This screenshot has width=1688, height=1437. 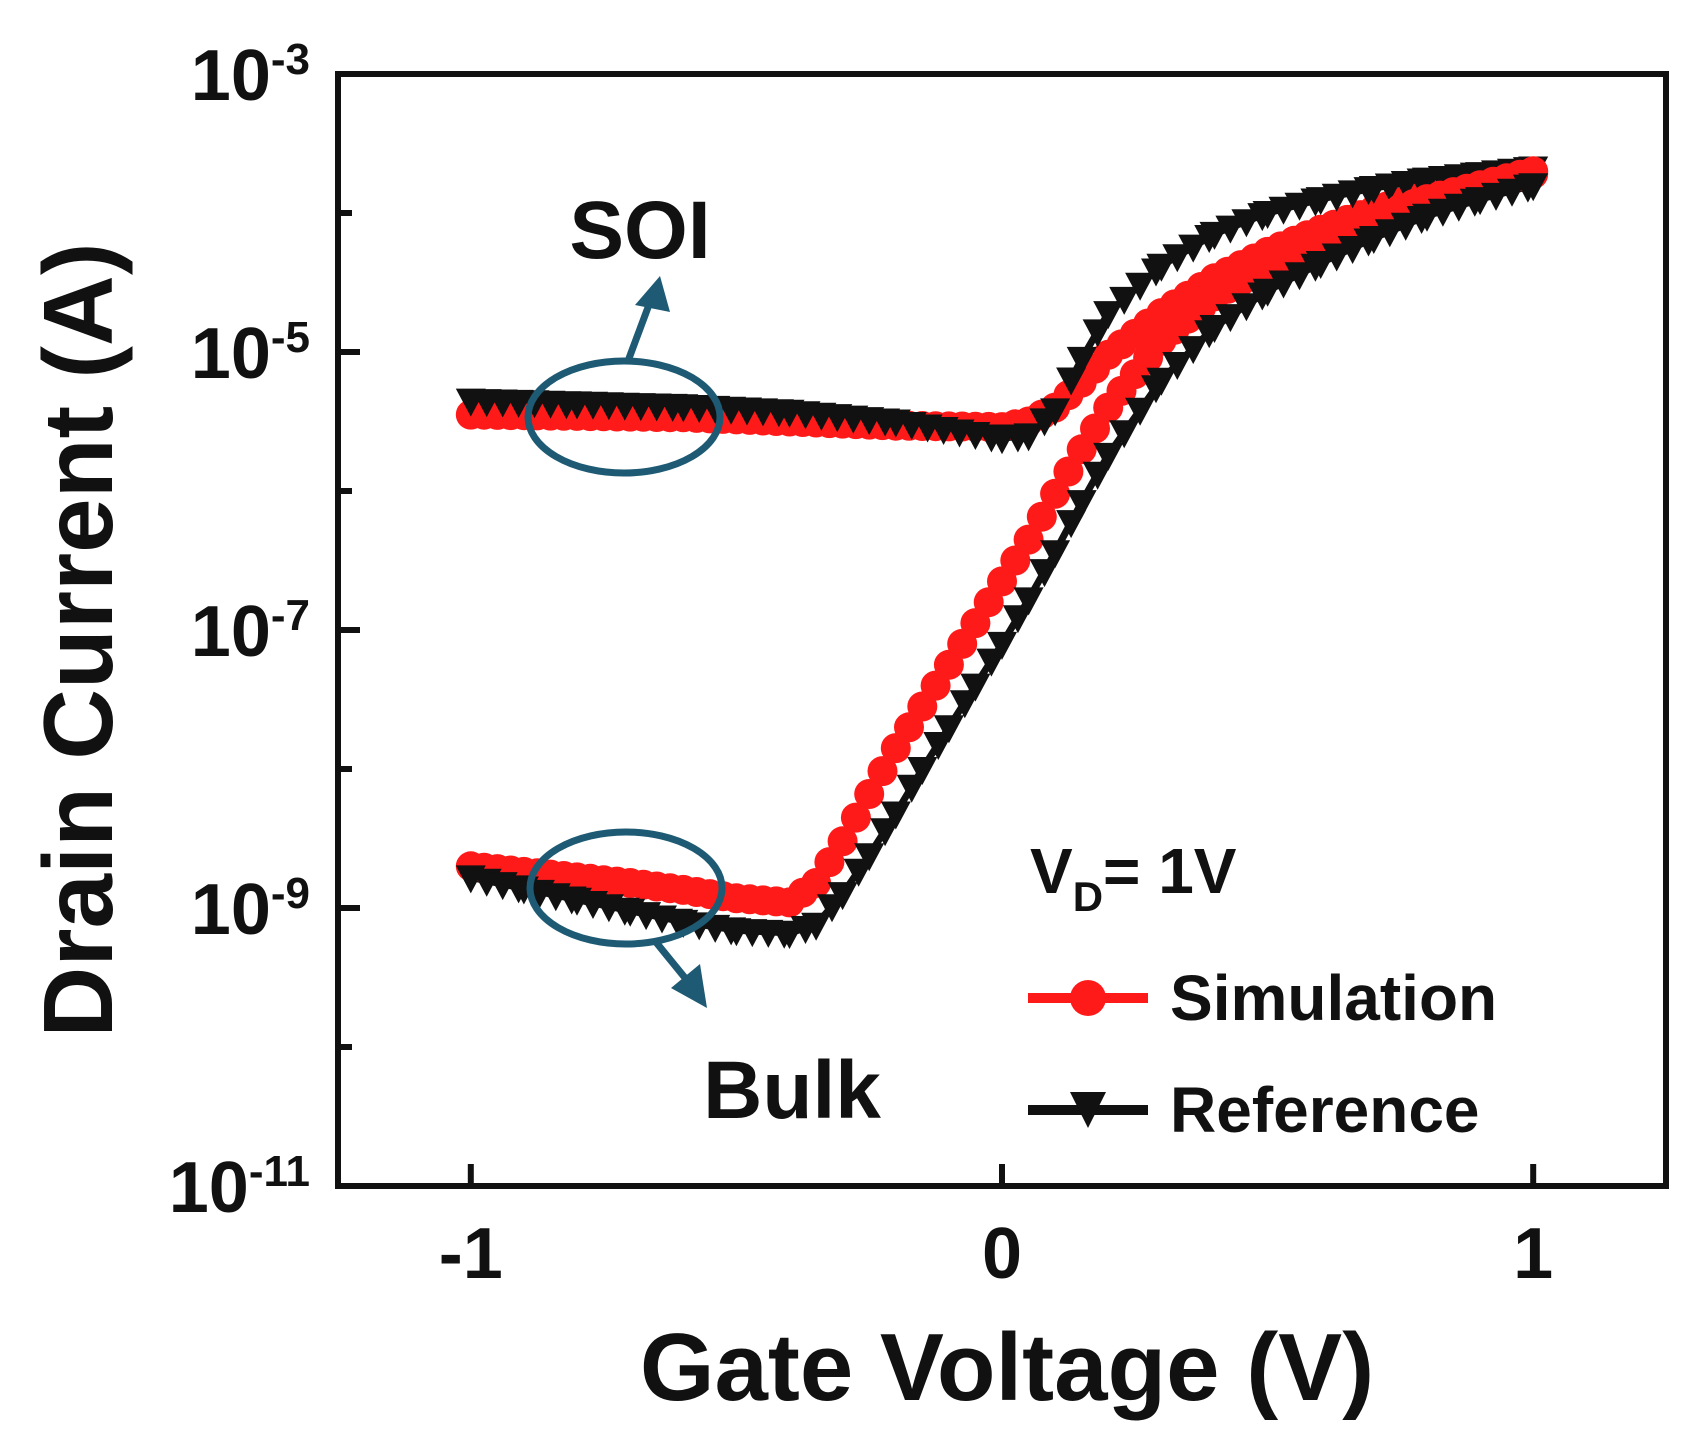 What do you see at coordinates (1088, 998) in the screenshot?
I see `legend-simulation-marker` at bounding box center [1088, 998].